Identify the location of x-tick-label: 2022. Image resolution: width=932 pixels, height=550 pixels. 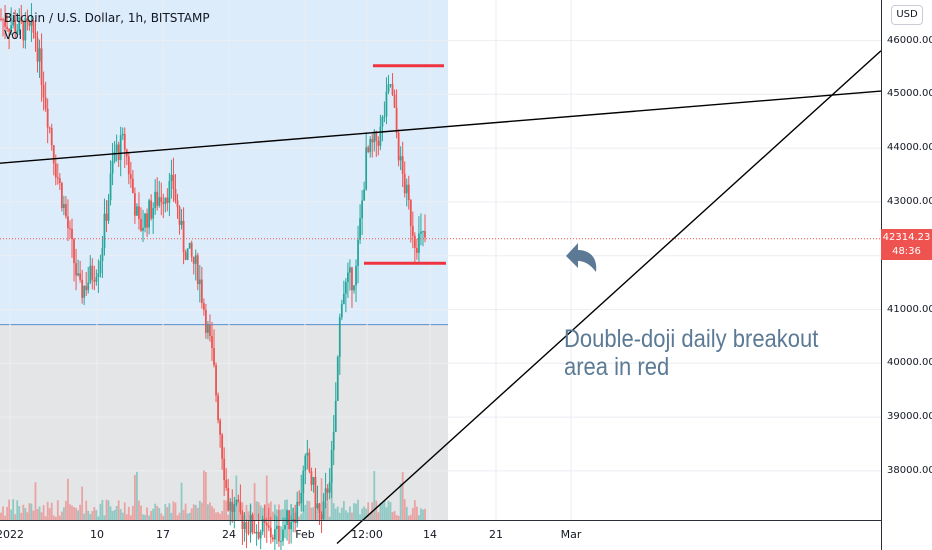
(12, 534).